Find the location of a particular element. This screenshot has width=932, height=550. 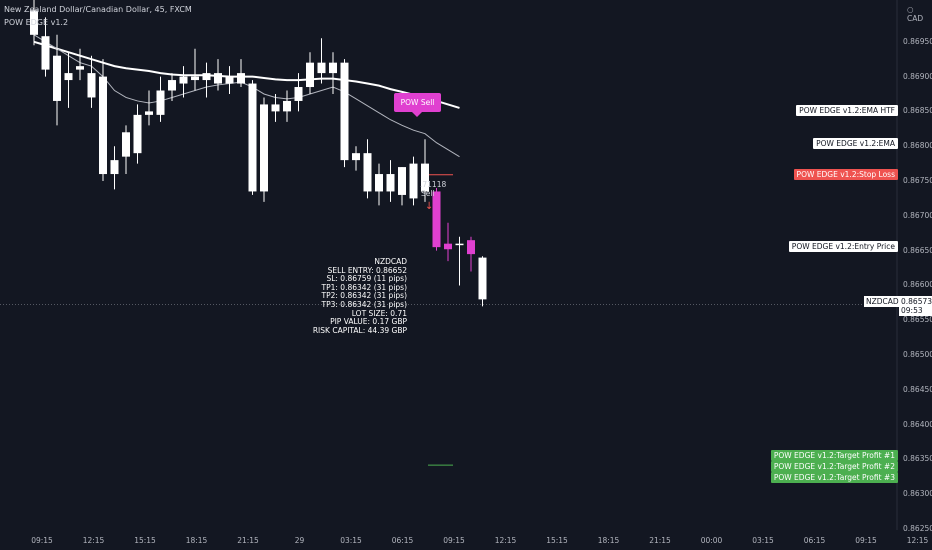

trade-info-line: PIP VALUE: 0.17 GBP is located at coordinates (368, 322).